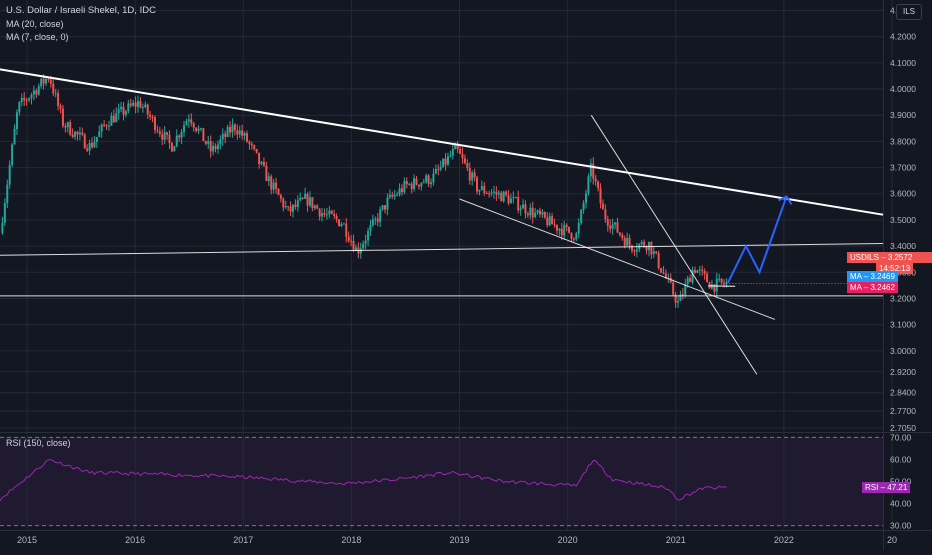 This screenshot has height=555, width=932. I want to click on time-label: 2015, so click(27, 540).